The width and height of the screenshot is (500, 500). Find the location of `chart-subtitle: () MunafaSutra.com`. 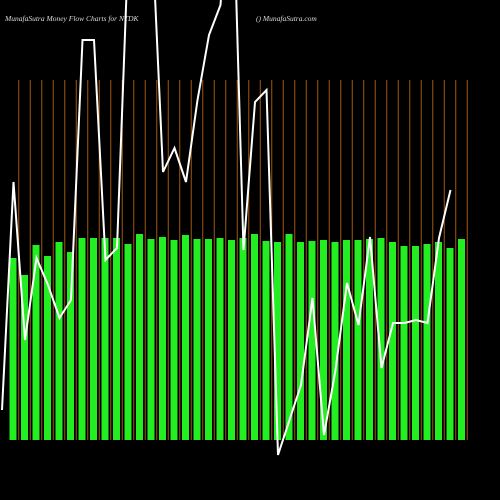

chart-subtitle: () MunafaSutra.com is located at coordinates (286, 18).